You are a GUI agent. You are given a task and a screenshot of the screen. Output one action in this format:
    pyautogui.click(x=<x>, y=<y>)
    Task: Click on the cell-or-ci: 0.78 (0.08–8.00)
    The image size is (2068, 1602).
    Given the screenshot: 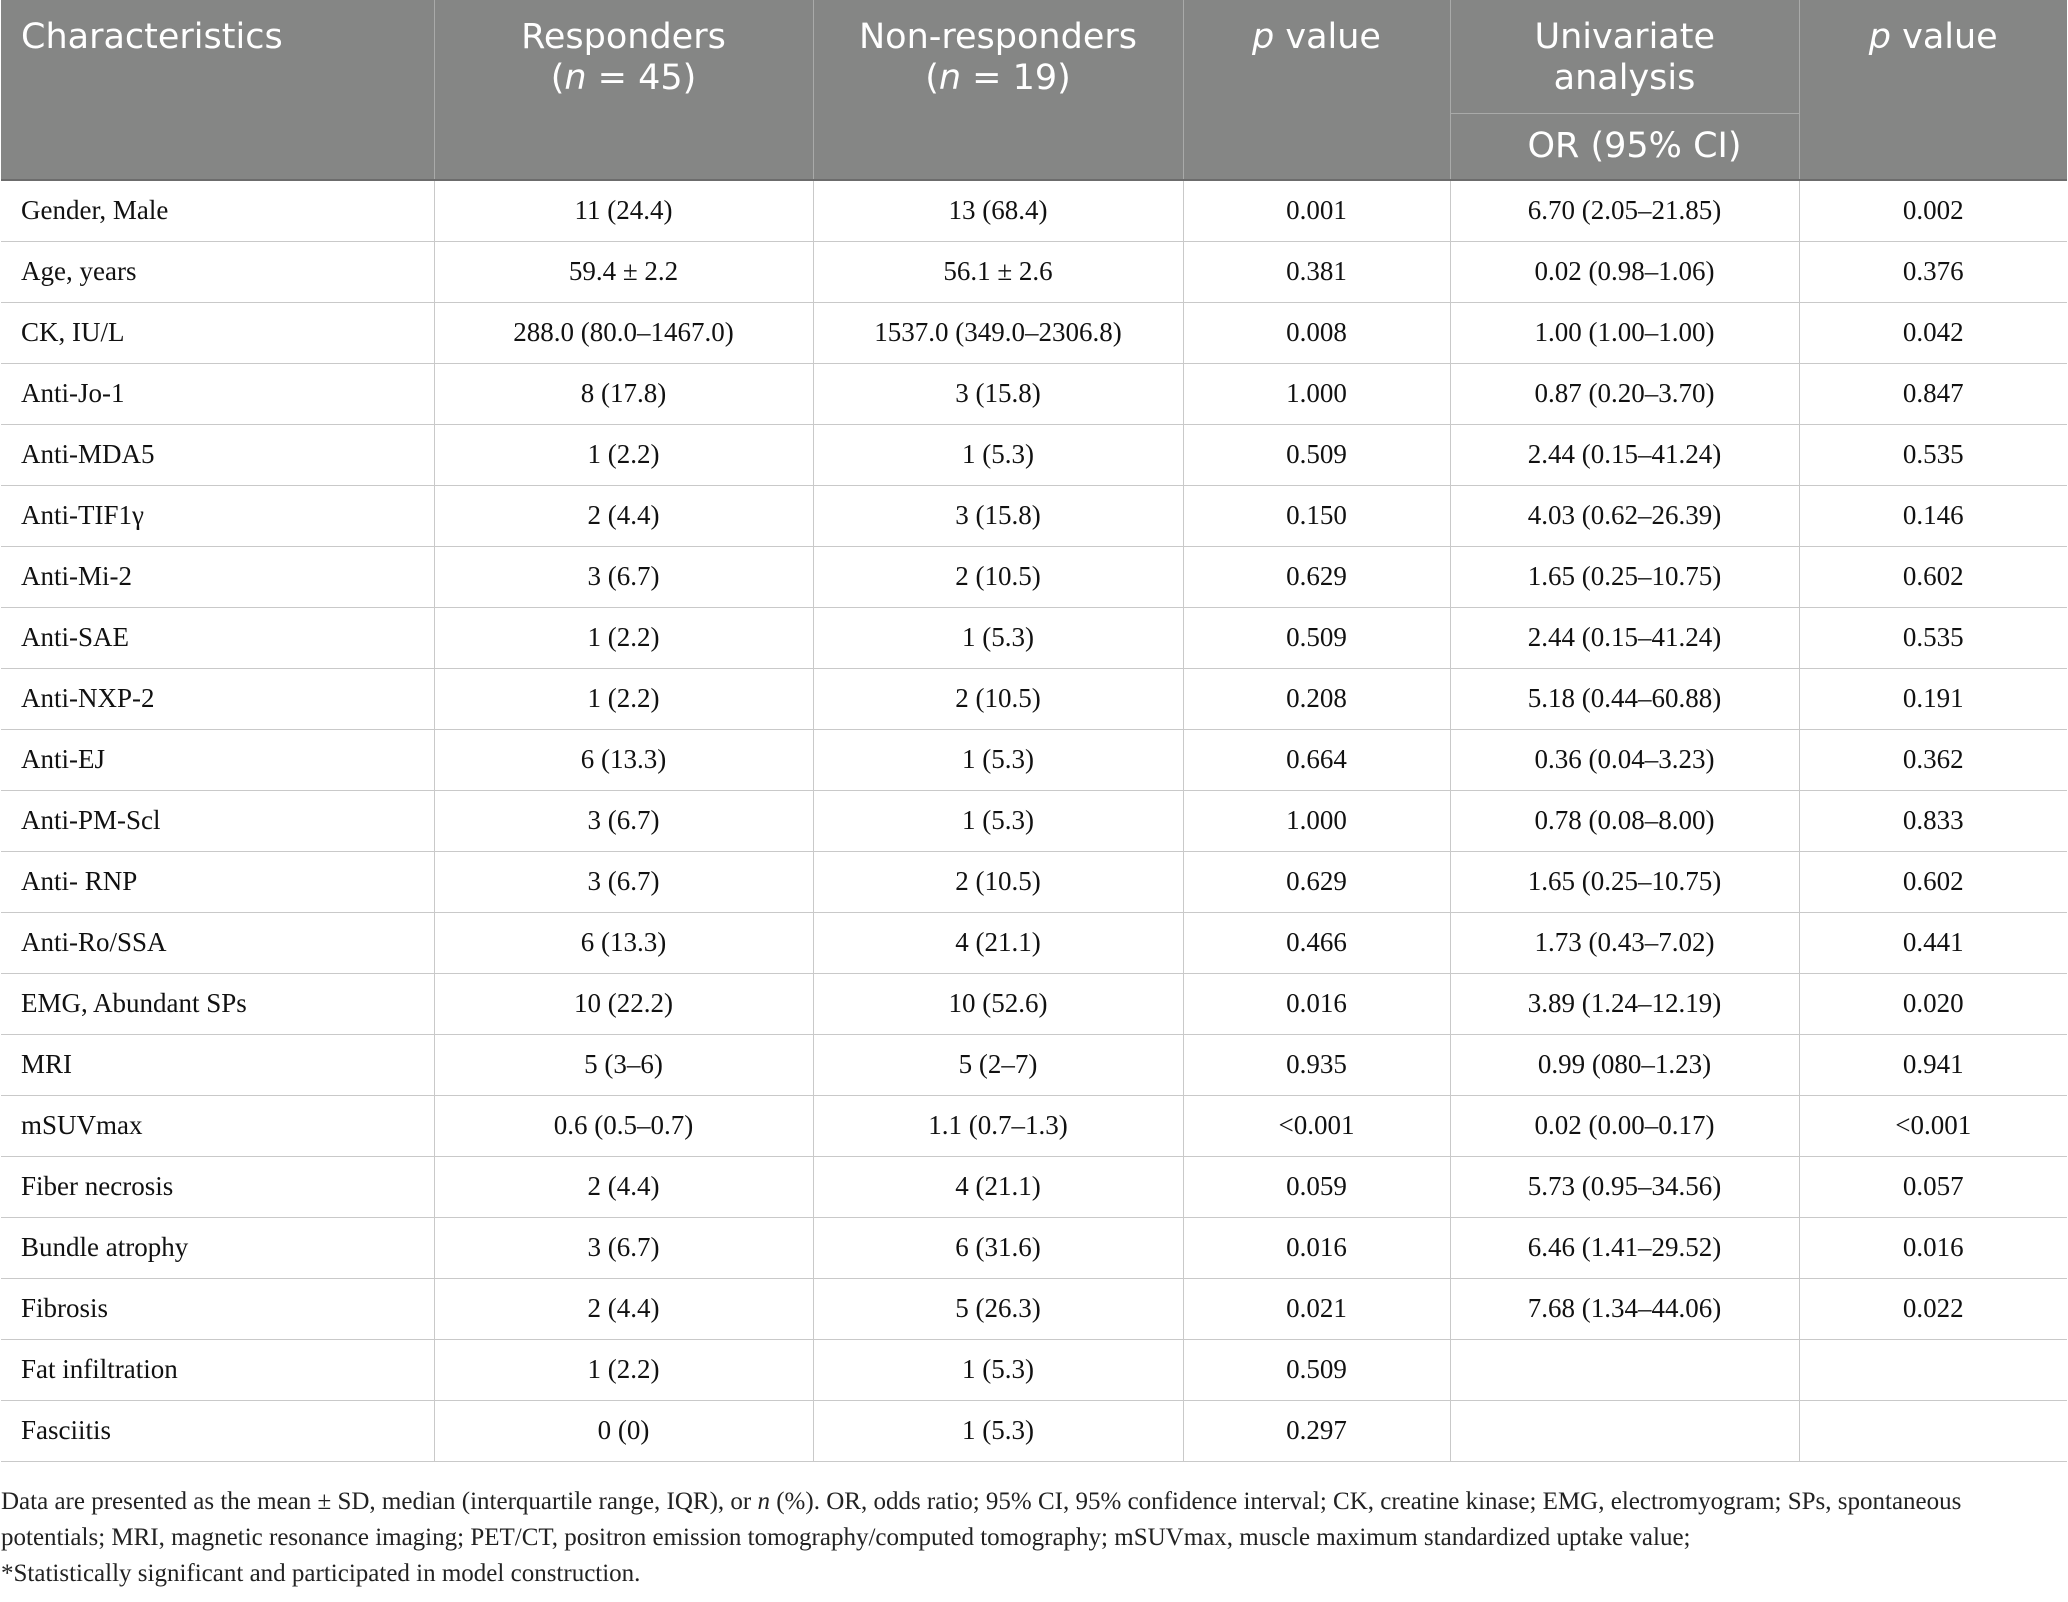 What is the action you would take?
    pyautogui.click(x=1624, y=820)
    